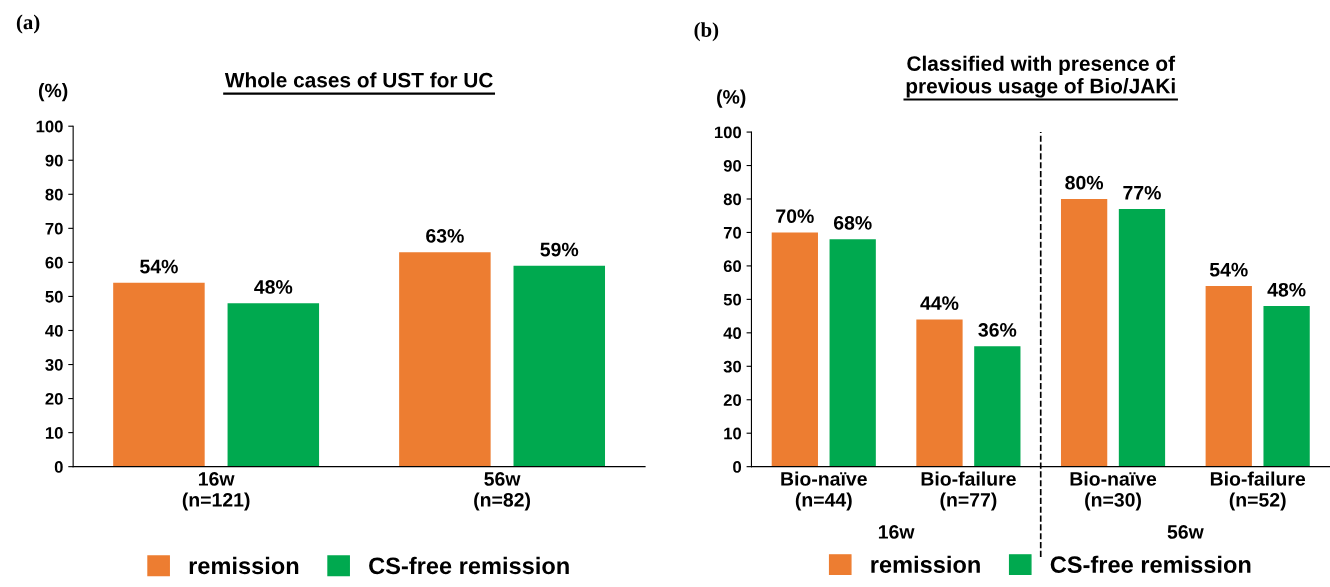 The height and width of the screenshot is (587, 1330). I want to click on x-tick-label: Bio-naïve (n=44), so click(824, 491).